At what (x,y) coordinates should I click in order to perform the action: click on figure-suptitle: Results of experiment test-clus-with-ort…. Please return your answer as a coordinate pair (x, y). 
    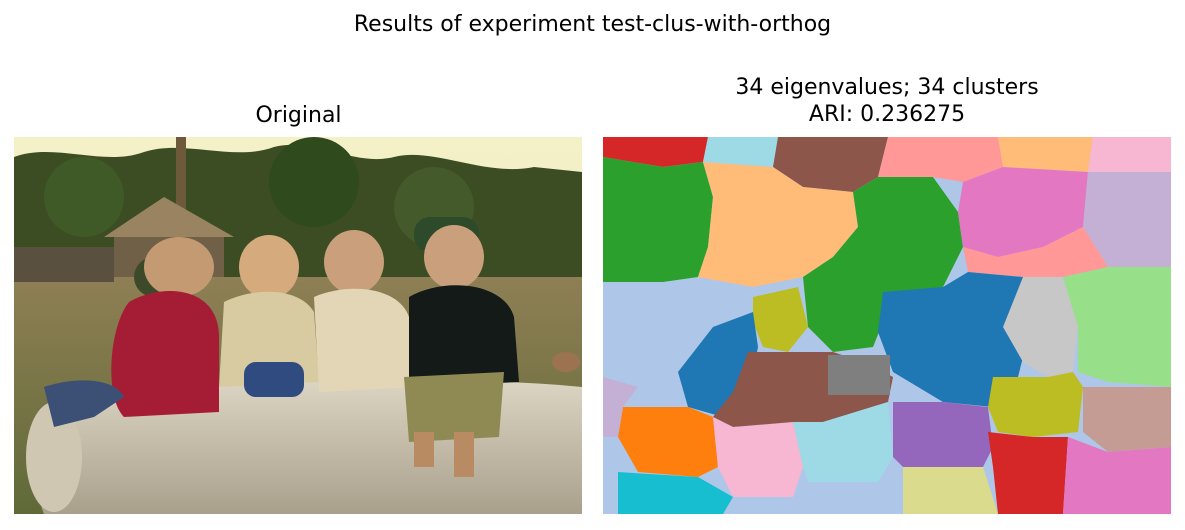
    Looking at the image, I should click on (592, 24).